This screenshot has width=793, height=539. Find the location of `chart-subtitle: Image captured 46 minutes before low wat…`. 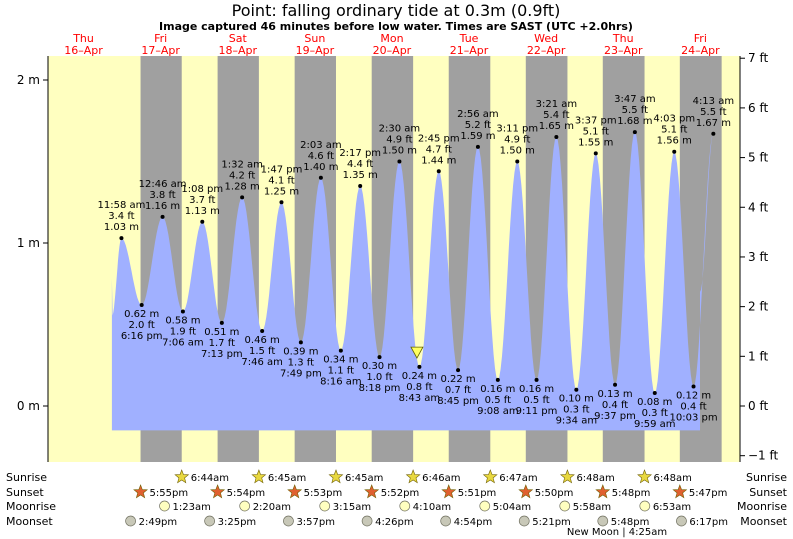

chart-subtitle: Image captured 46 minutes before low wat… is located at coordinates (396, 26).